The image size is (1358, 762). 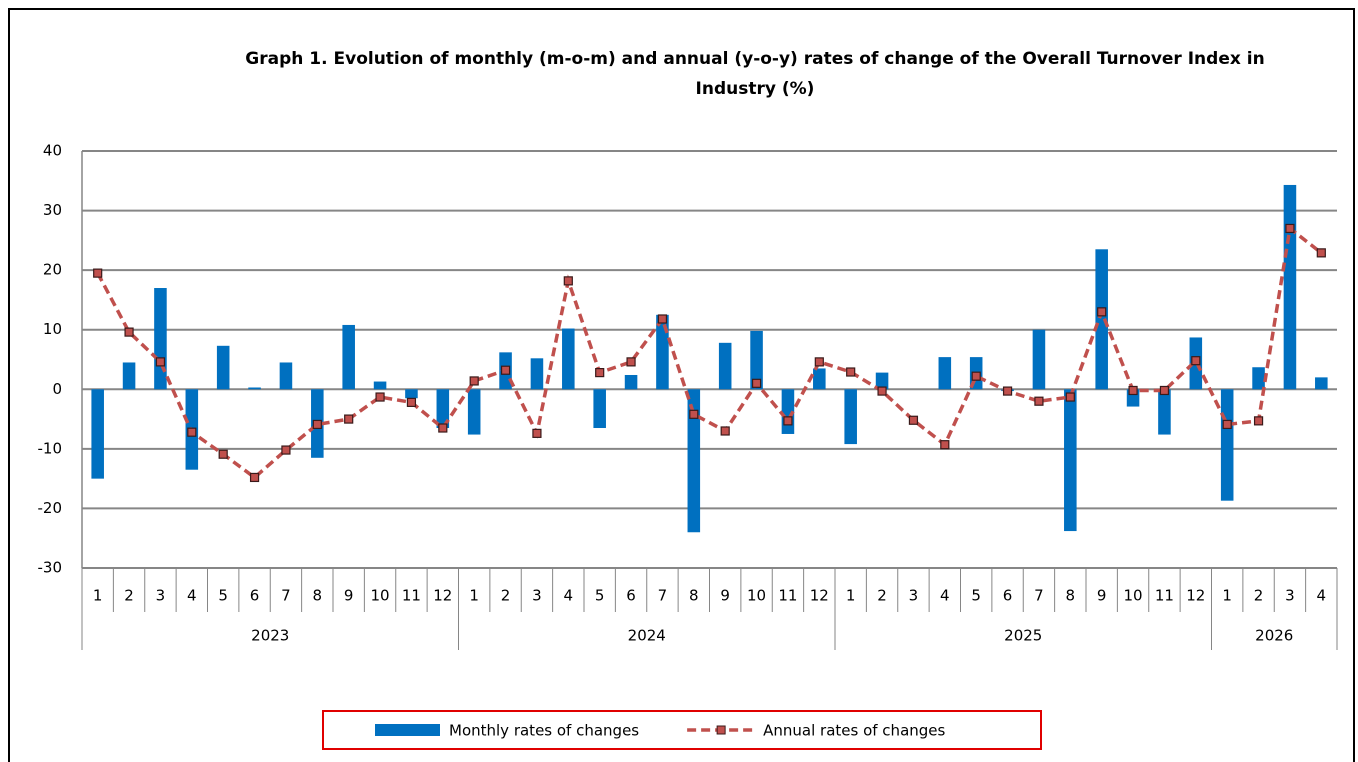 What do you see at coordinates (854, 731) in the screenshot?
I see `legend-label: Annual rates of changes` at bounding box center [854, 731].